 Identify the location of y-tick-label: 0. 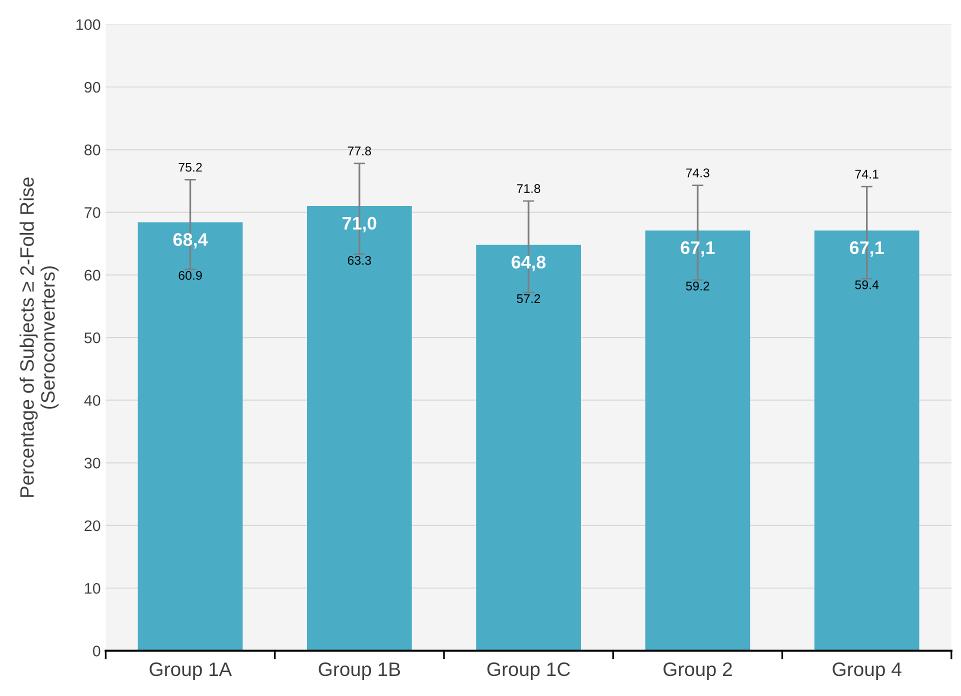
(96, 651).